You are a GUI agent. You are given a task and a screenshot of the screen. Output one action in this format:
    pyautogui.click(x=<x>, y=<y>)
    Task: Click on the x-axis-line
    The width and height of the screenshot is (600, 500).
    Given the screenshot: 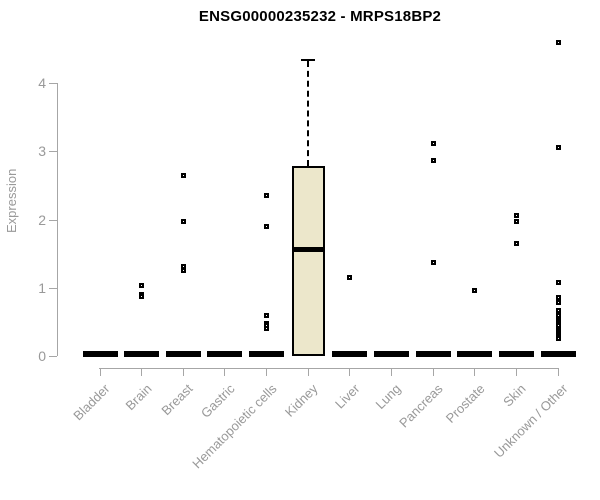 What is the action you would take?
    pyautogui.click(x=329, y=368)
    